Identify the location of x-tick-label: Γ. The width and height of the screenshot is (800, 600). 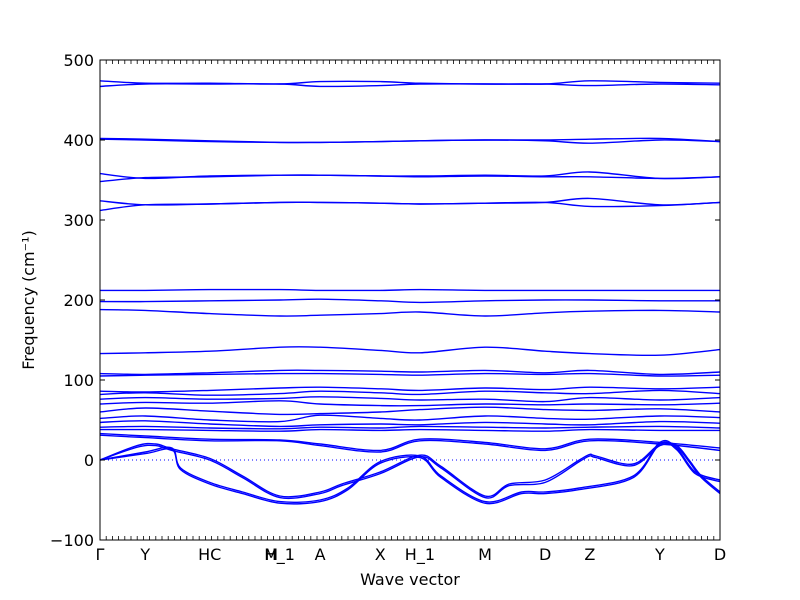
(100, 554).